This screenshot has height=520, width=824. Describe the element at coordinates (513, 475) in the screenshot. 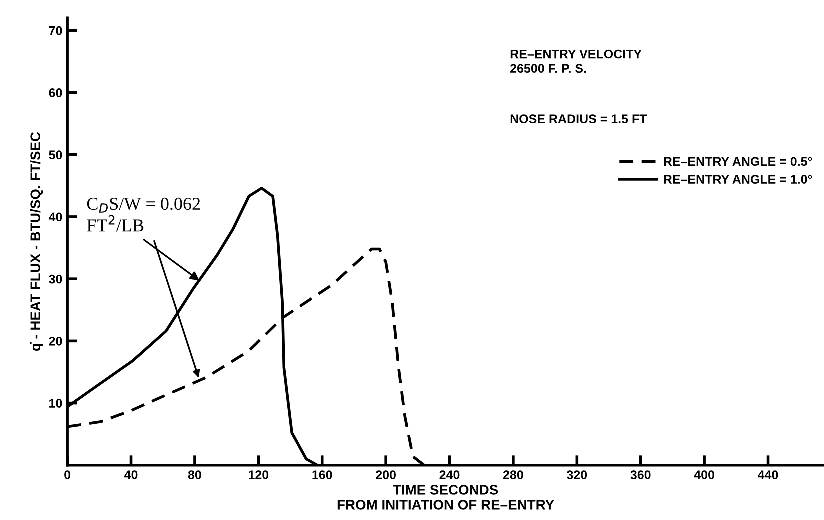

I see `x-tick-label: 280` at that location.